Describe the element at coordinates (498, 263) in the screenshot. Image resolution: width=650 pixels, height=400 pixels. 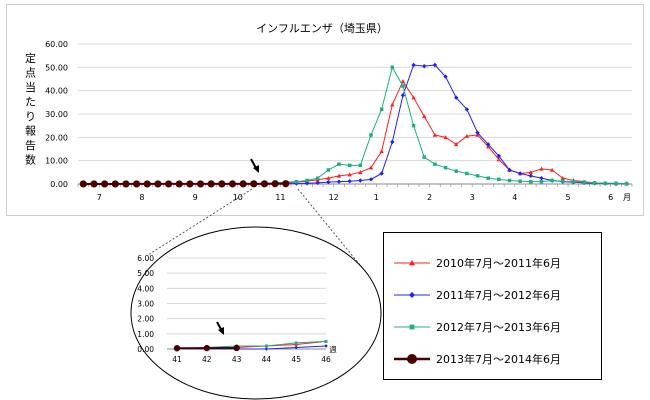
I see `legend-label: 2010年7月～2011年6月` at that location.